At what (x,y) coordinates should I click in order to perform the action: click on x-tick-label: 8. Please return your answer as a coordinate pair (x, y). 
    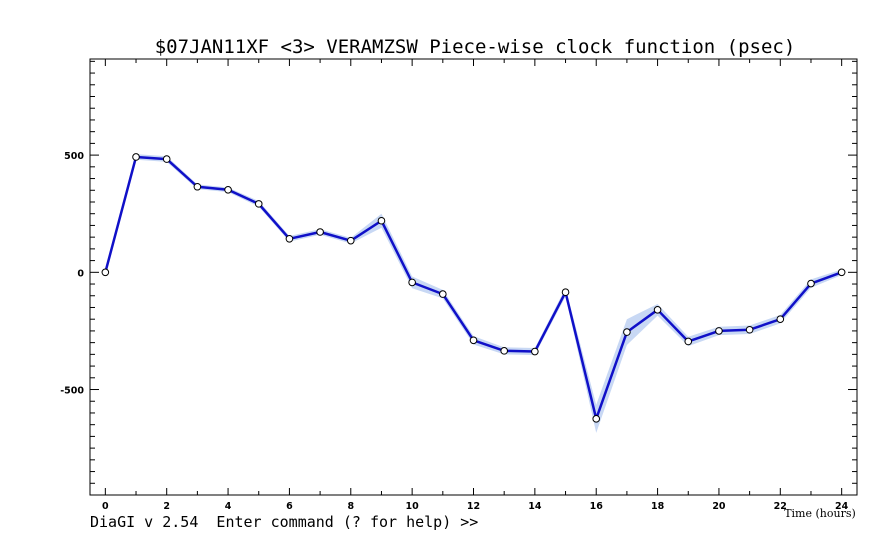
    Looking at the image, I should click on (350, 506).